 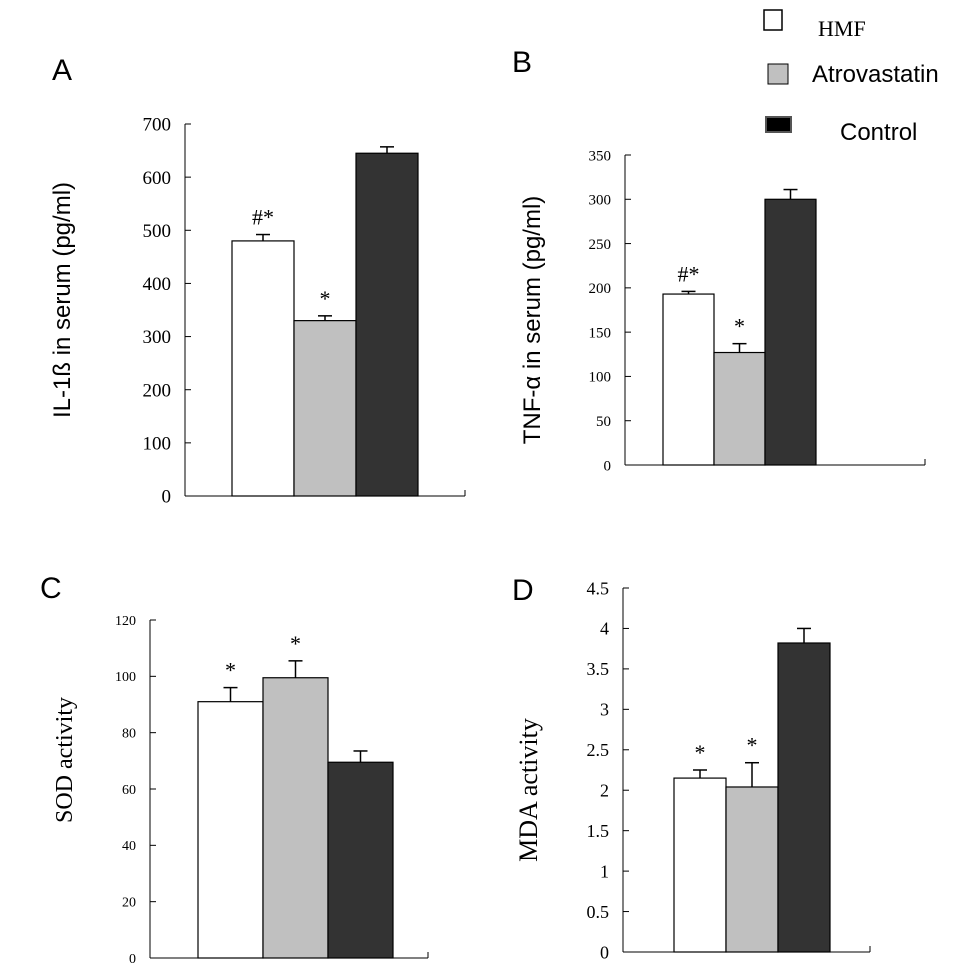 What do you see at coordinates (65, 760) in the screenshot?
I see `y-axis-label: SOD activity` at bounding box center [65, 760].